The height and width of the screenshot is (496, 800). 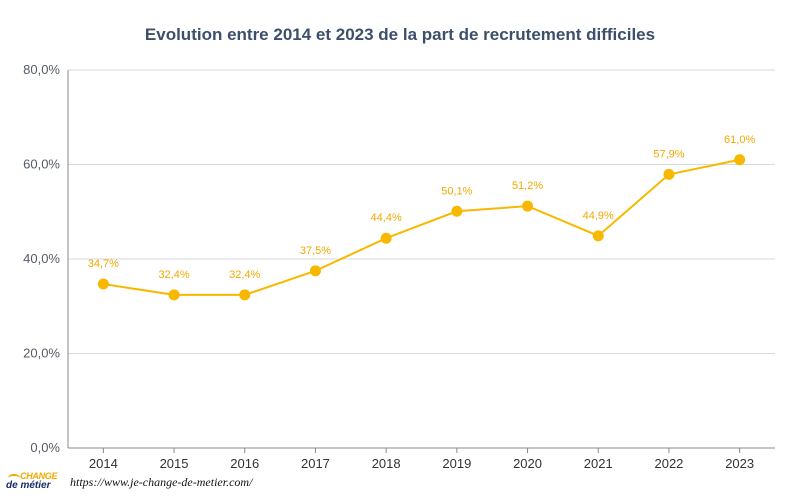 What do you see at coordinates (456, 191) in the screenshot?
I see `data-label: 50,1%` at bounding box center [456, 191].